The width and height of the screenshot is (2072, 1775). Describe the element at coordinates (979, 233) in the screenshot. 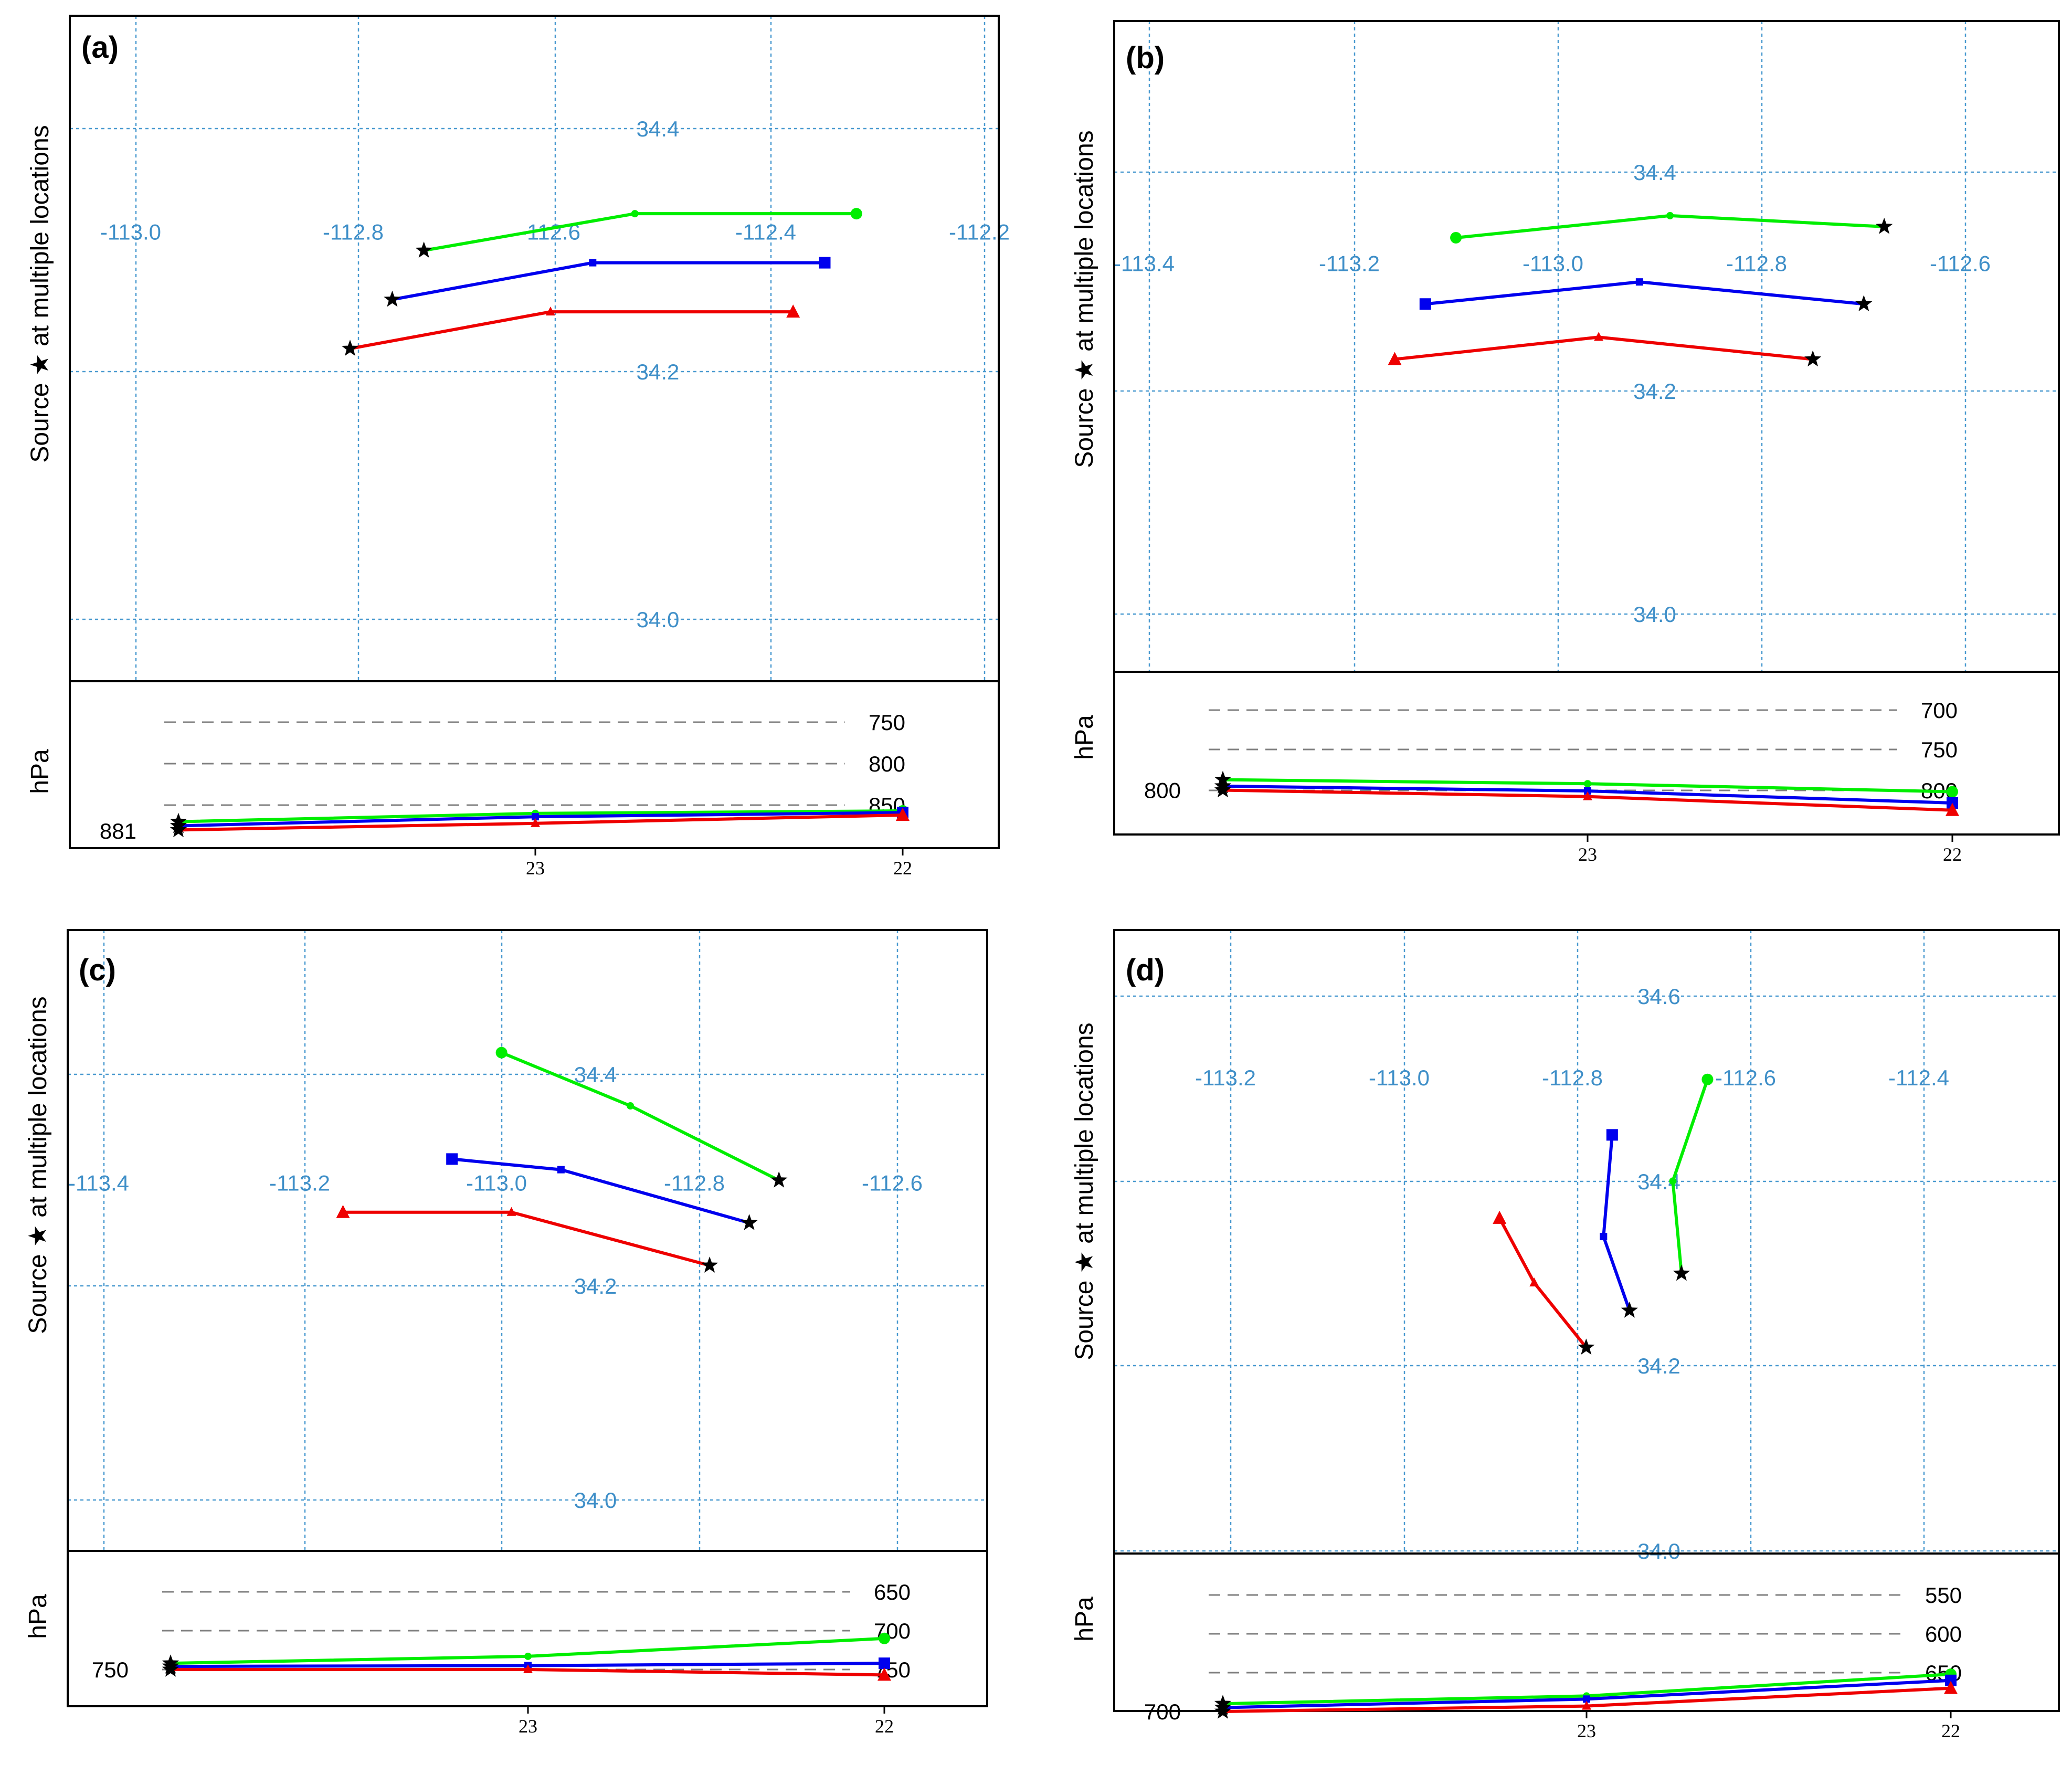

I see `lon-tick-label: -112.2` at that location.